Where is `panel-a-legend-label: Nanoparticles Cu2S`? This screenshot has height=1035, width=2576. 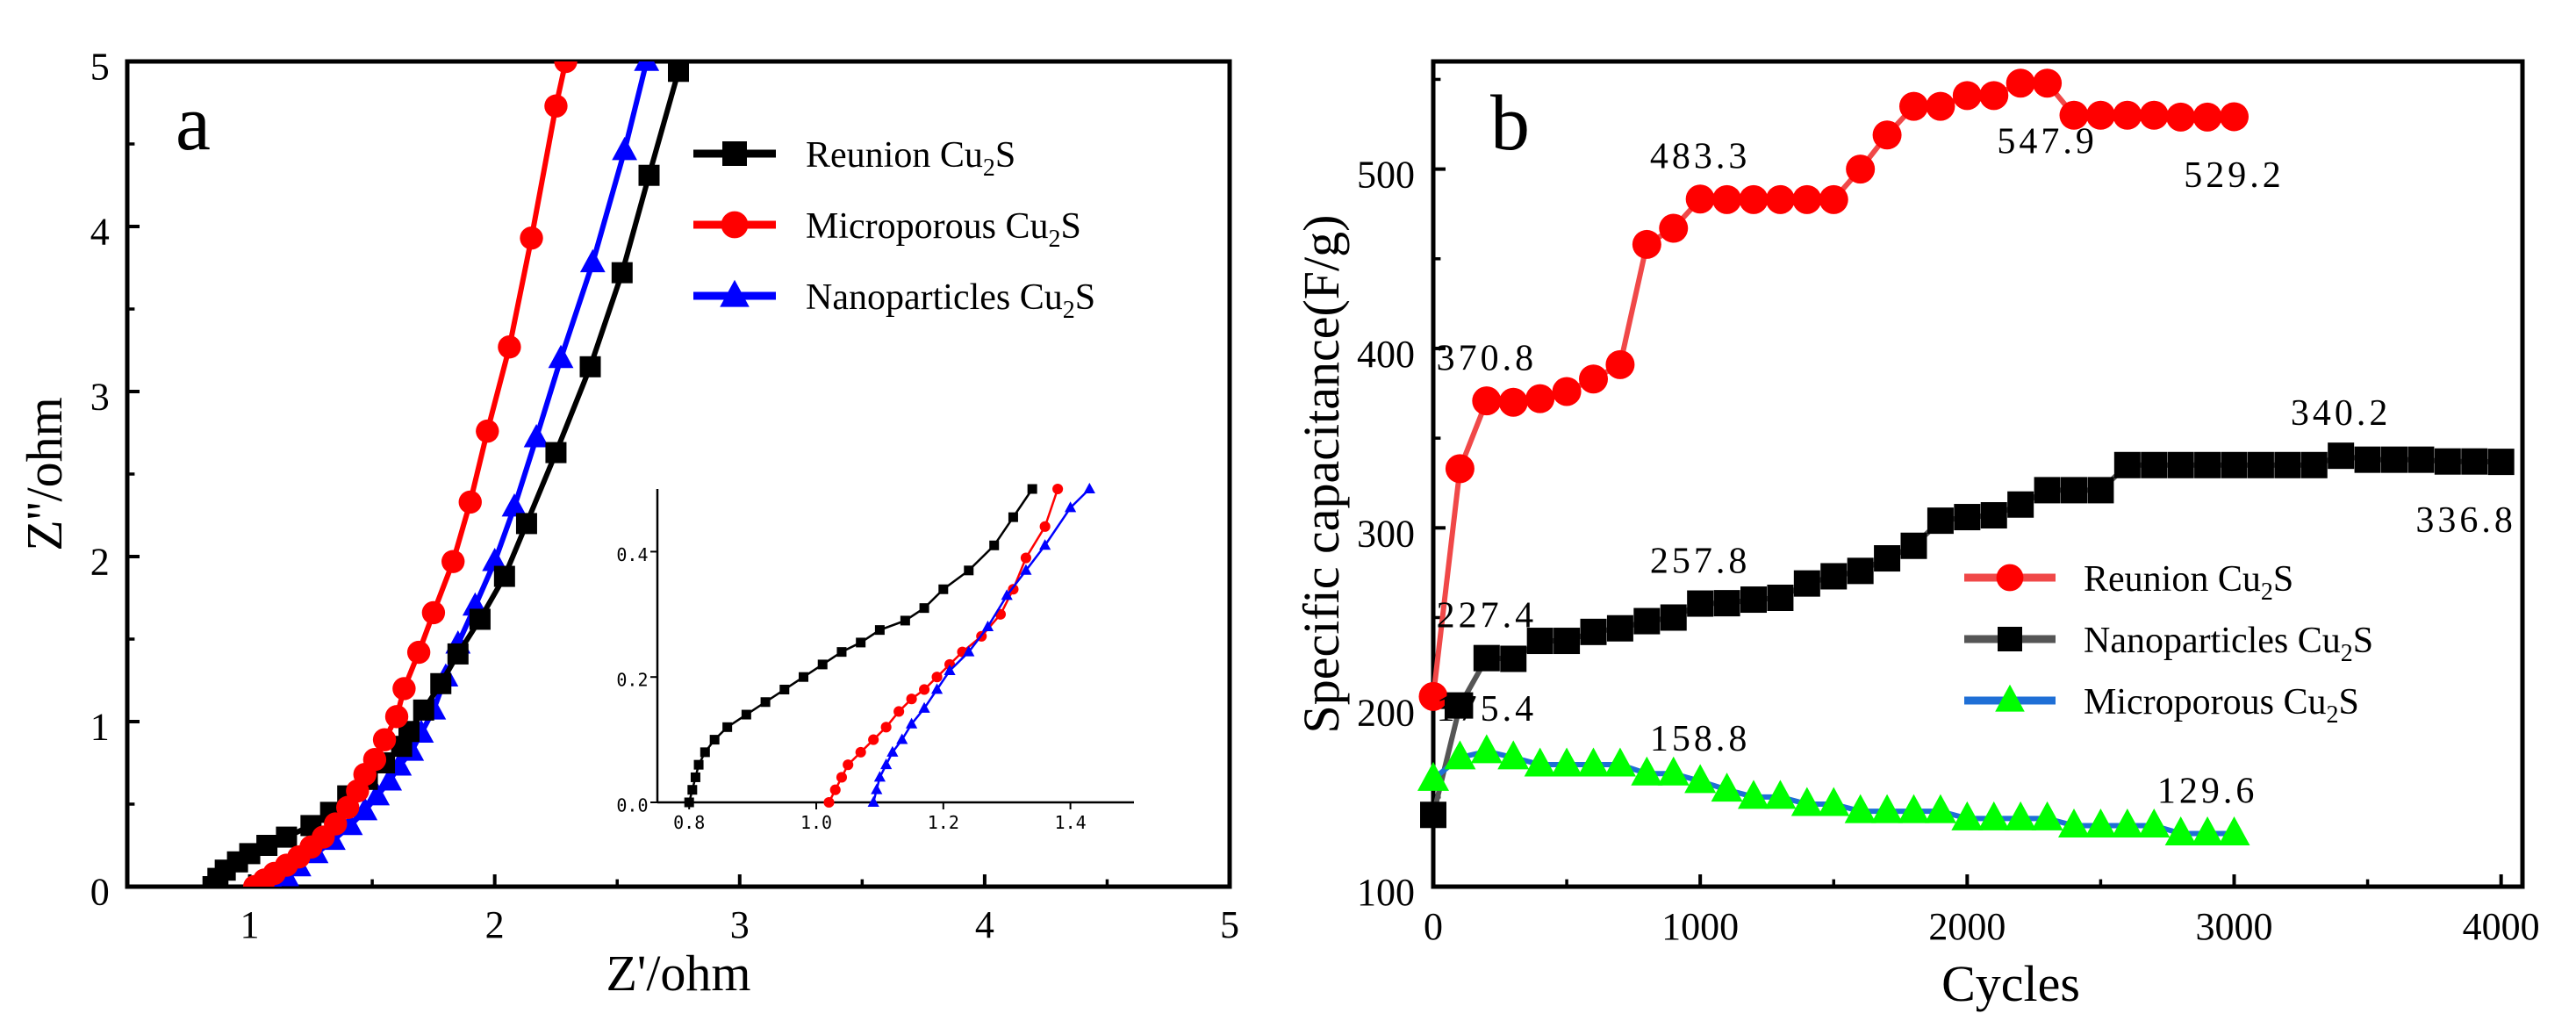
panel-a-legend-label: Nanoparticles Cu2S is located at coordinates (950, 300).